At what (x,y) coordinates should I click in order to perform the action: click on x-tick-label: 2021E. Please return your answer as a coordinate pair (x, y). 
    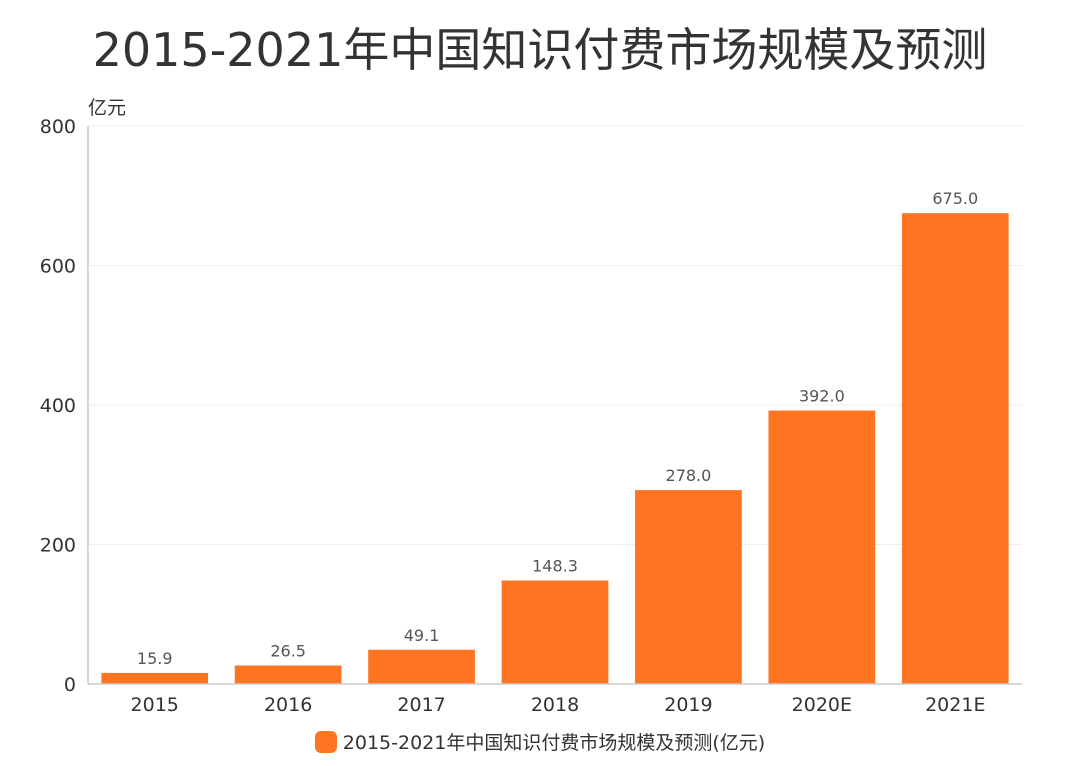
    Looking at the image, I should click on (955, 705).